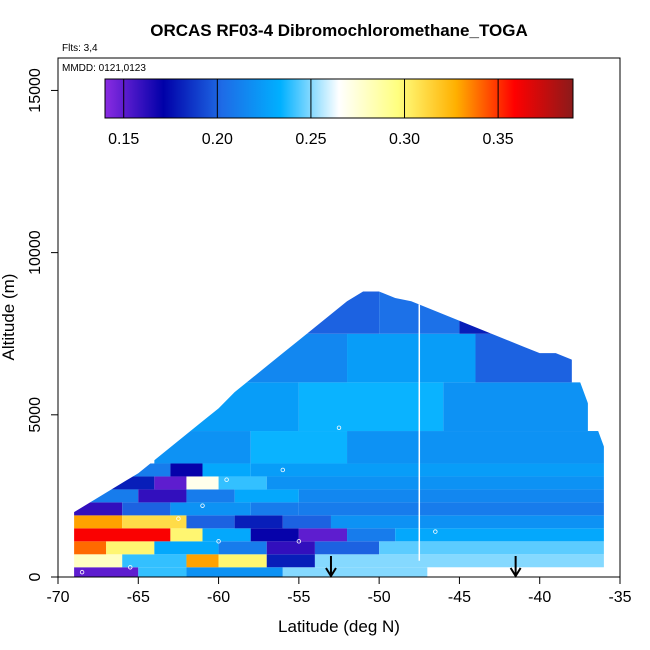 The height and width of the screenshot is (650, 650). I want to click on x-tick-label: -70, so click(57, 597).